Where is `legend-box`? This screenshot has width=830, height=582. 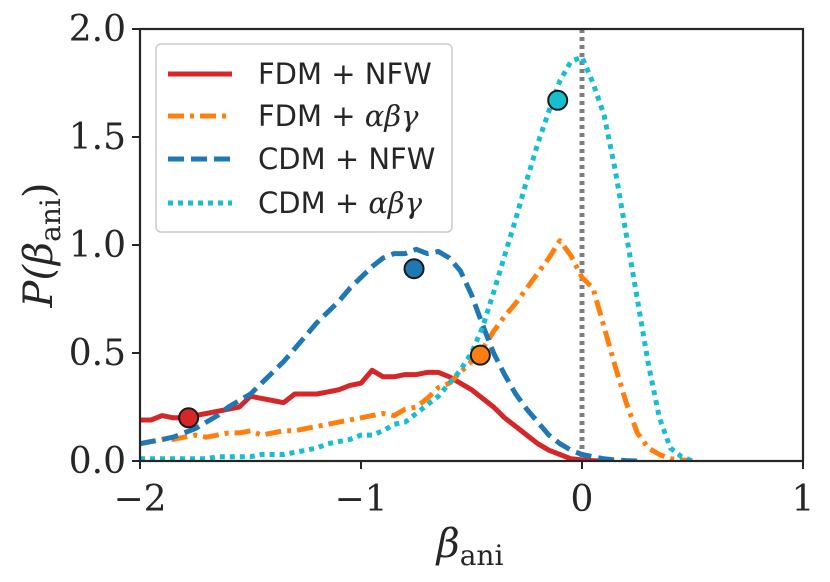
legend-box is located at coordinates (304, 138).